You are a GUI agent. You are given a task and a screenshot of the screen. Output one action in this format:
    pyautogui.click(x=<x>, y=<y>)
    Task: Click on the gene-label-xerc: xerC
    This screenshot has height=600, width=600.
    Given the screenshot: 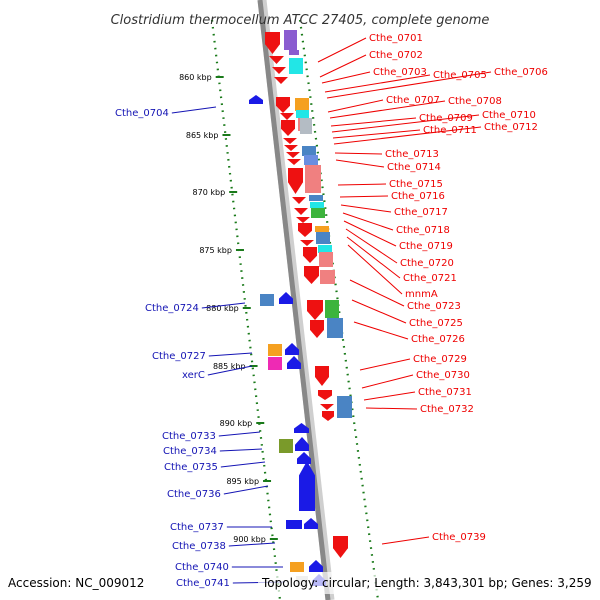 What is the action you would take?
    pyautogui.click(x=193, y=375)
    